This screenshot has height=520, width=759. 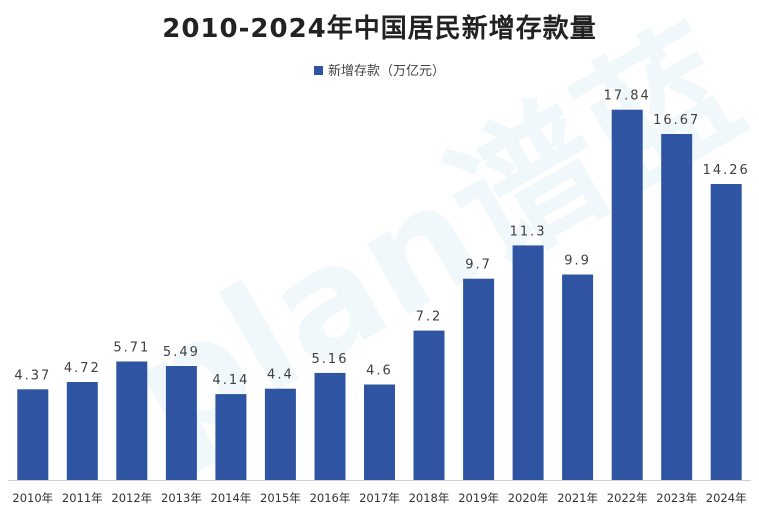 What do you see at coordinates (478, 498) in the screenshot?
I see `x-tick-label: 2019年` at bounding box center [478, 498].